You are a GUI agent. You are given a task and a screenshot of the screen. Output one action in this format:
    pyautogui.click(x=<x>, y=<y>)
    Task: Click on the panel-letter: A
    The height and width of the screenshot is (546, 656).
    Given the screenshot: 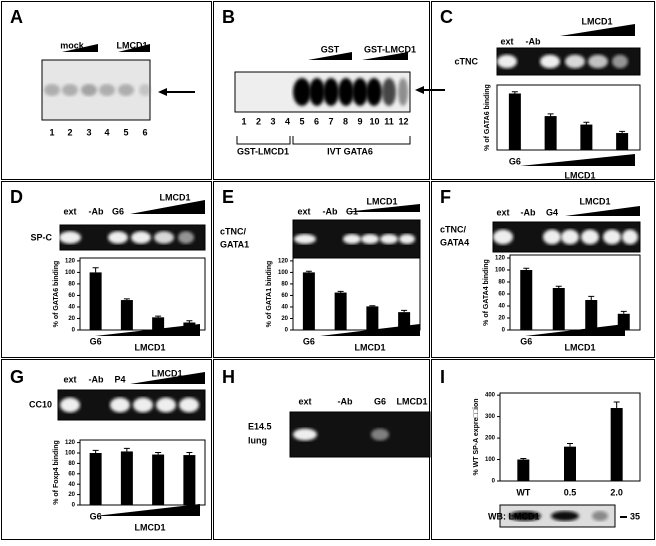 What is the action you would take?
    pyautogui.click(x=16, y=17)
    